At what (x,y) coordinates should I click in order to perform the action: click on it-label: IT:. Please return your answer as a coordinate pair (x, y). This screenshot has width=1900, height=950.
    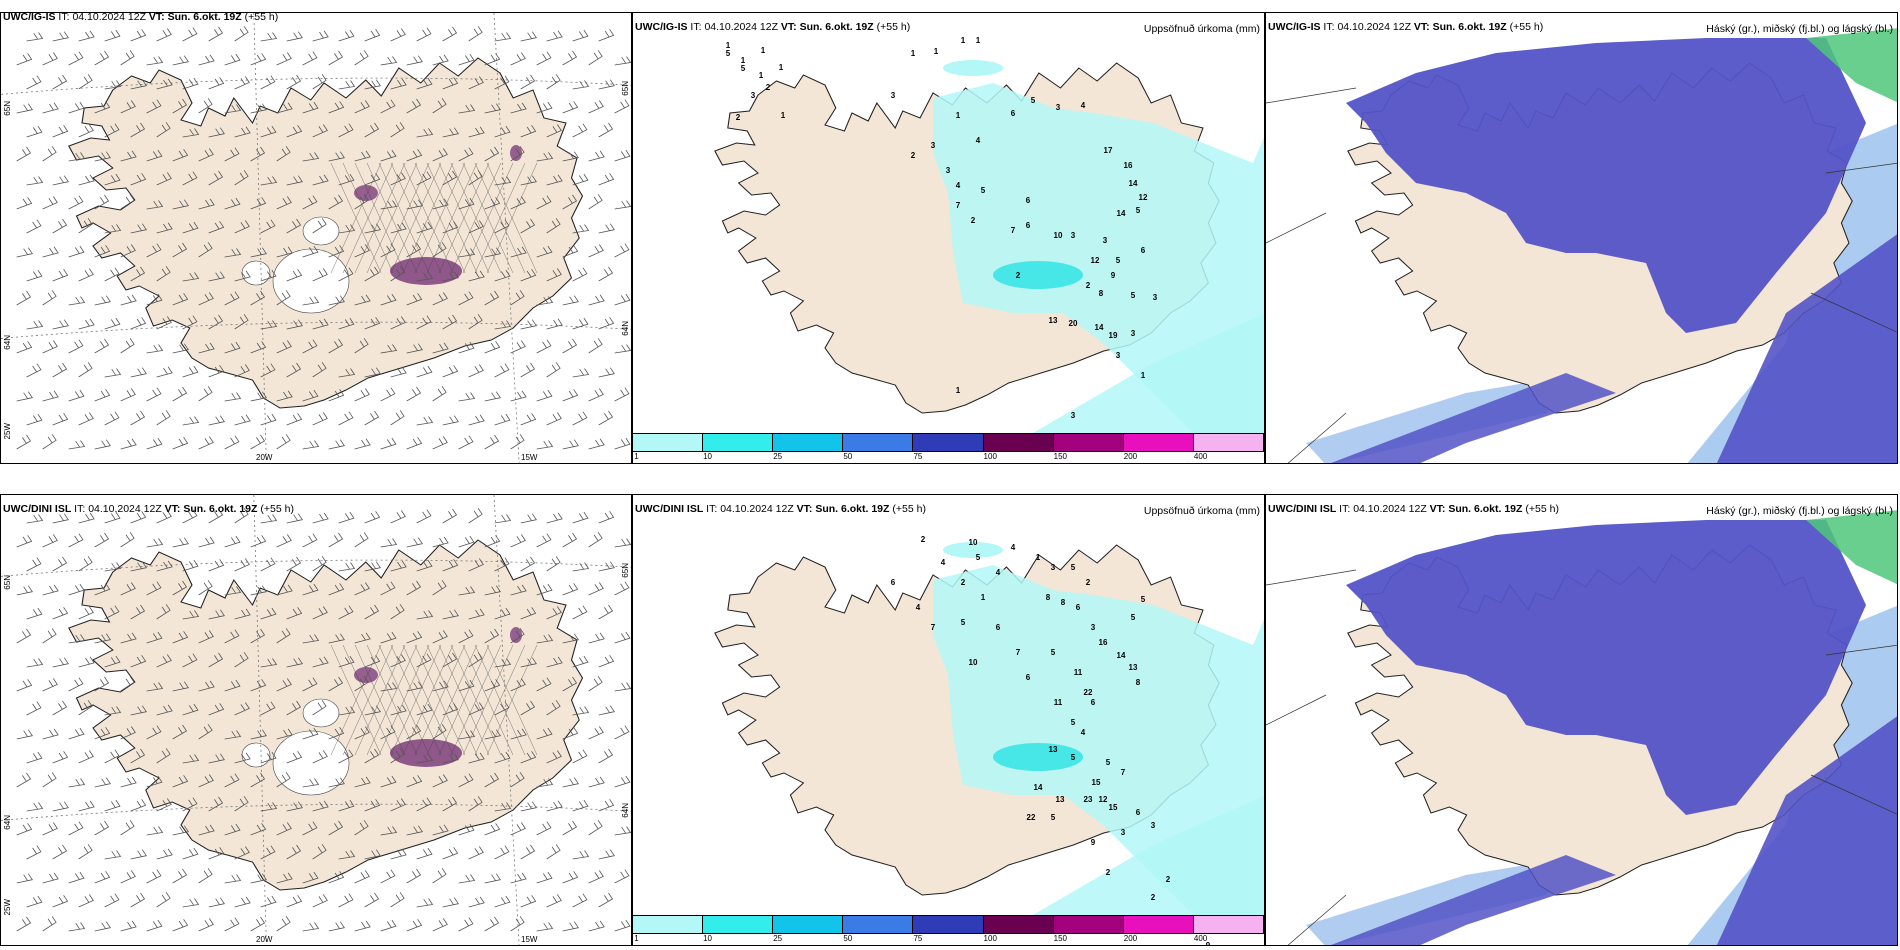
    Looking at the image, I should click on (1329, 27).